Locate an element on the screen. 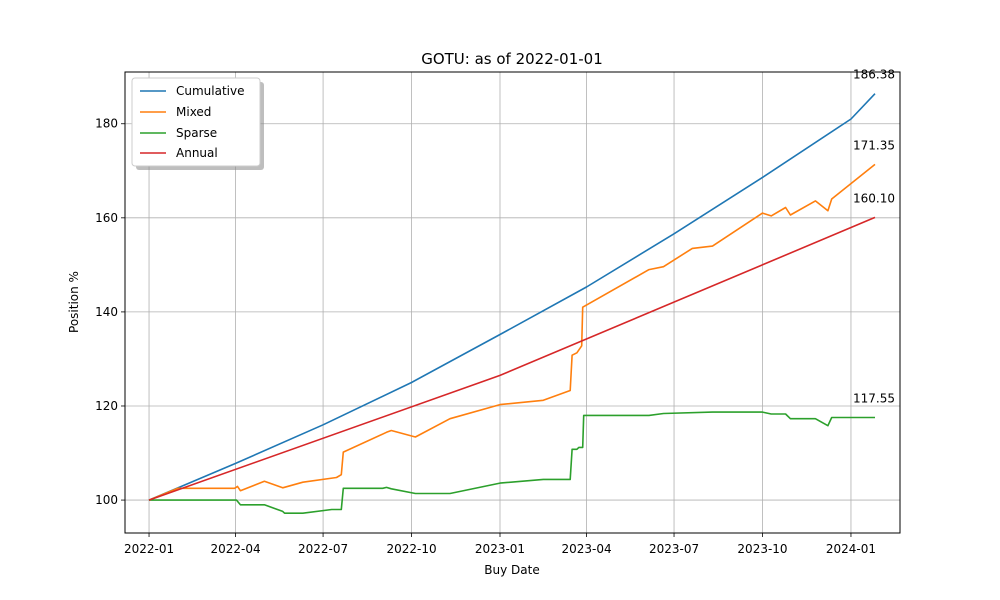 The width and height of the screenshot is (1000, 600). series-line-sparse is located at coordinates (512, 463).